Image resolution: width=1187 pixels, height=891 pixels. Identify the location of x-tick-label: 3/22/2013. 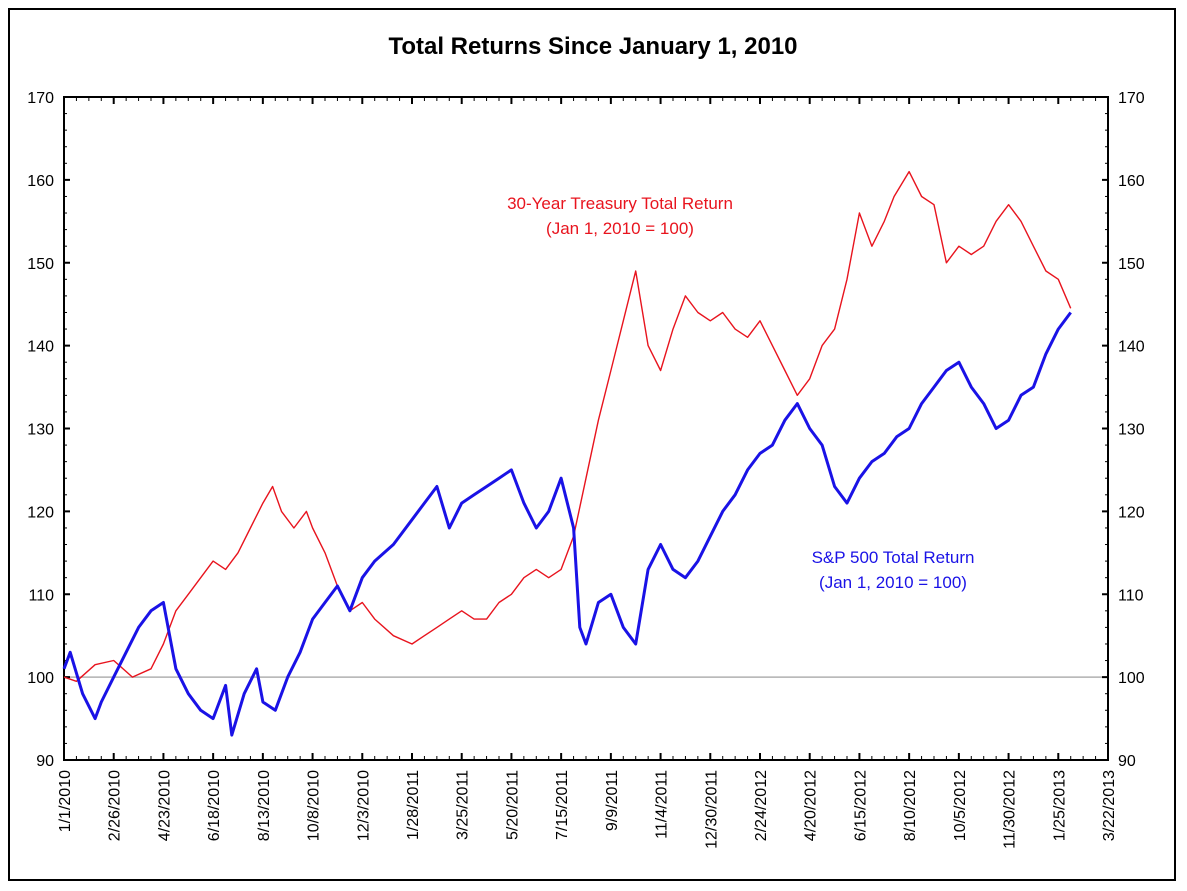
(1109, 805).